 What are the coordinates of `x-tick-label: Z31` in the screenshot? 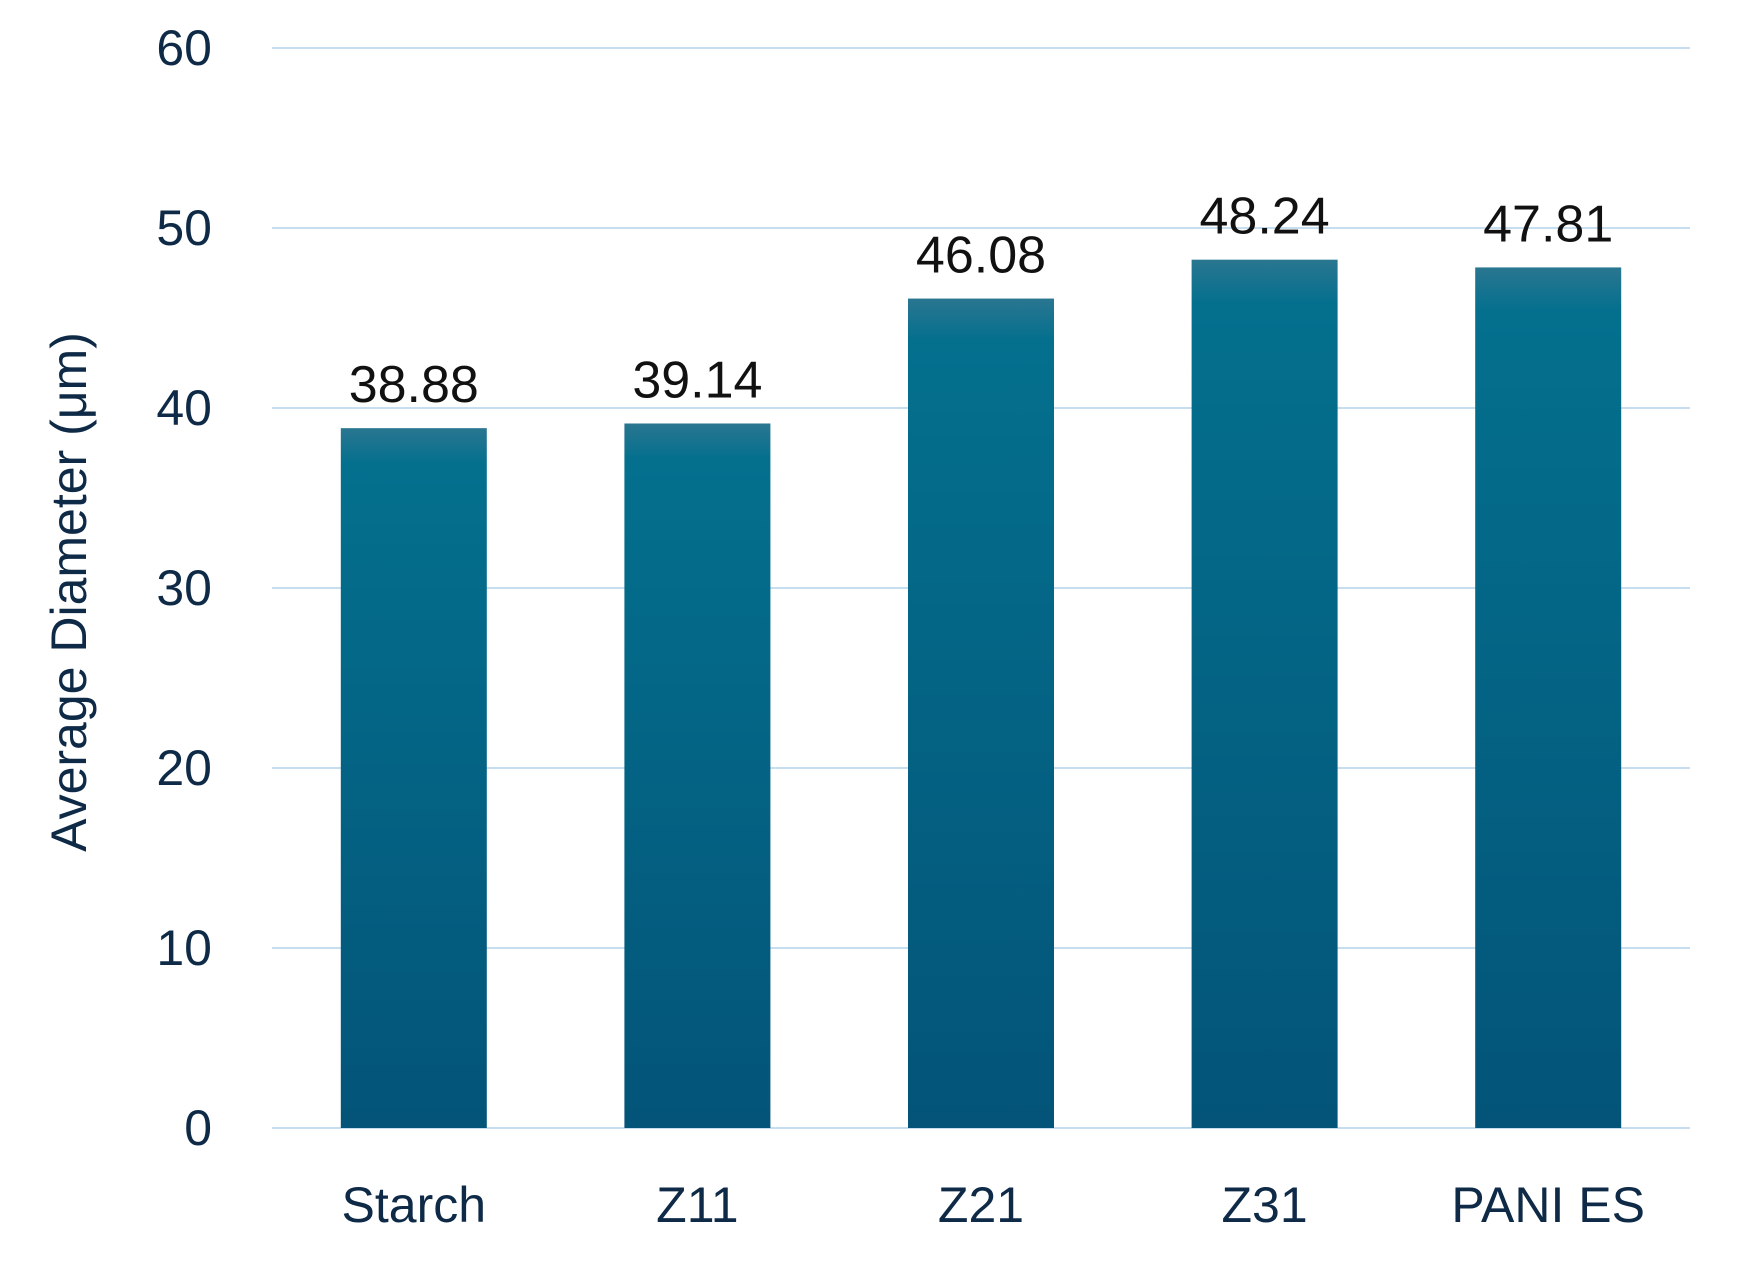 It's located at (1265, 1205).